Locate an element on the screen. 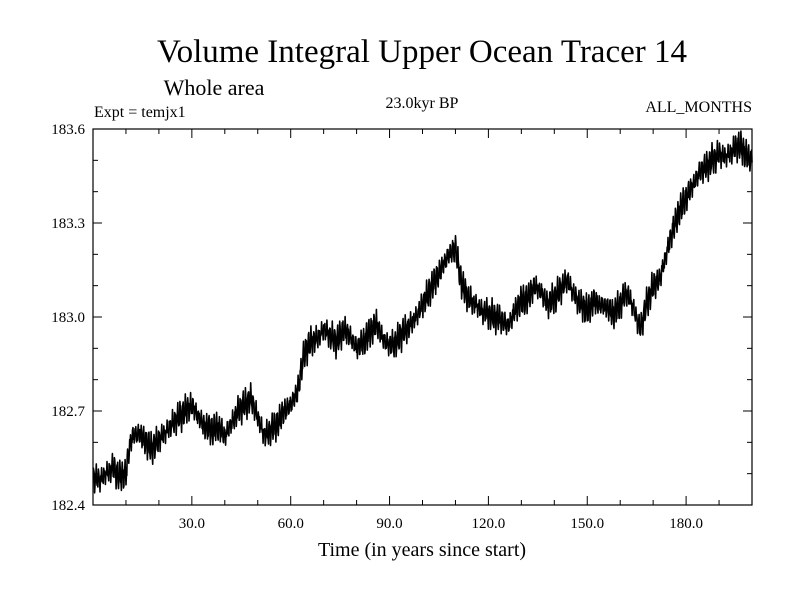 This screenshot has width=800, height=600. chart-title: Volume Integral Upper Ocean Tracer 14 is located at coordinates (422, 52).